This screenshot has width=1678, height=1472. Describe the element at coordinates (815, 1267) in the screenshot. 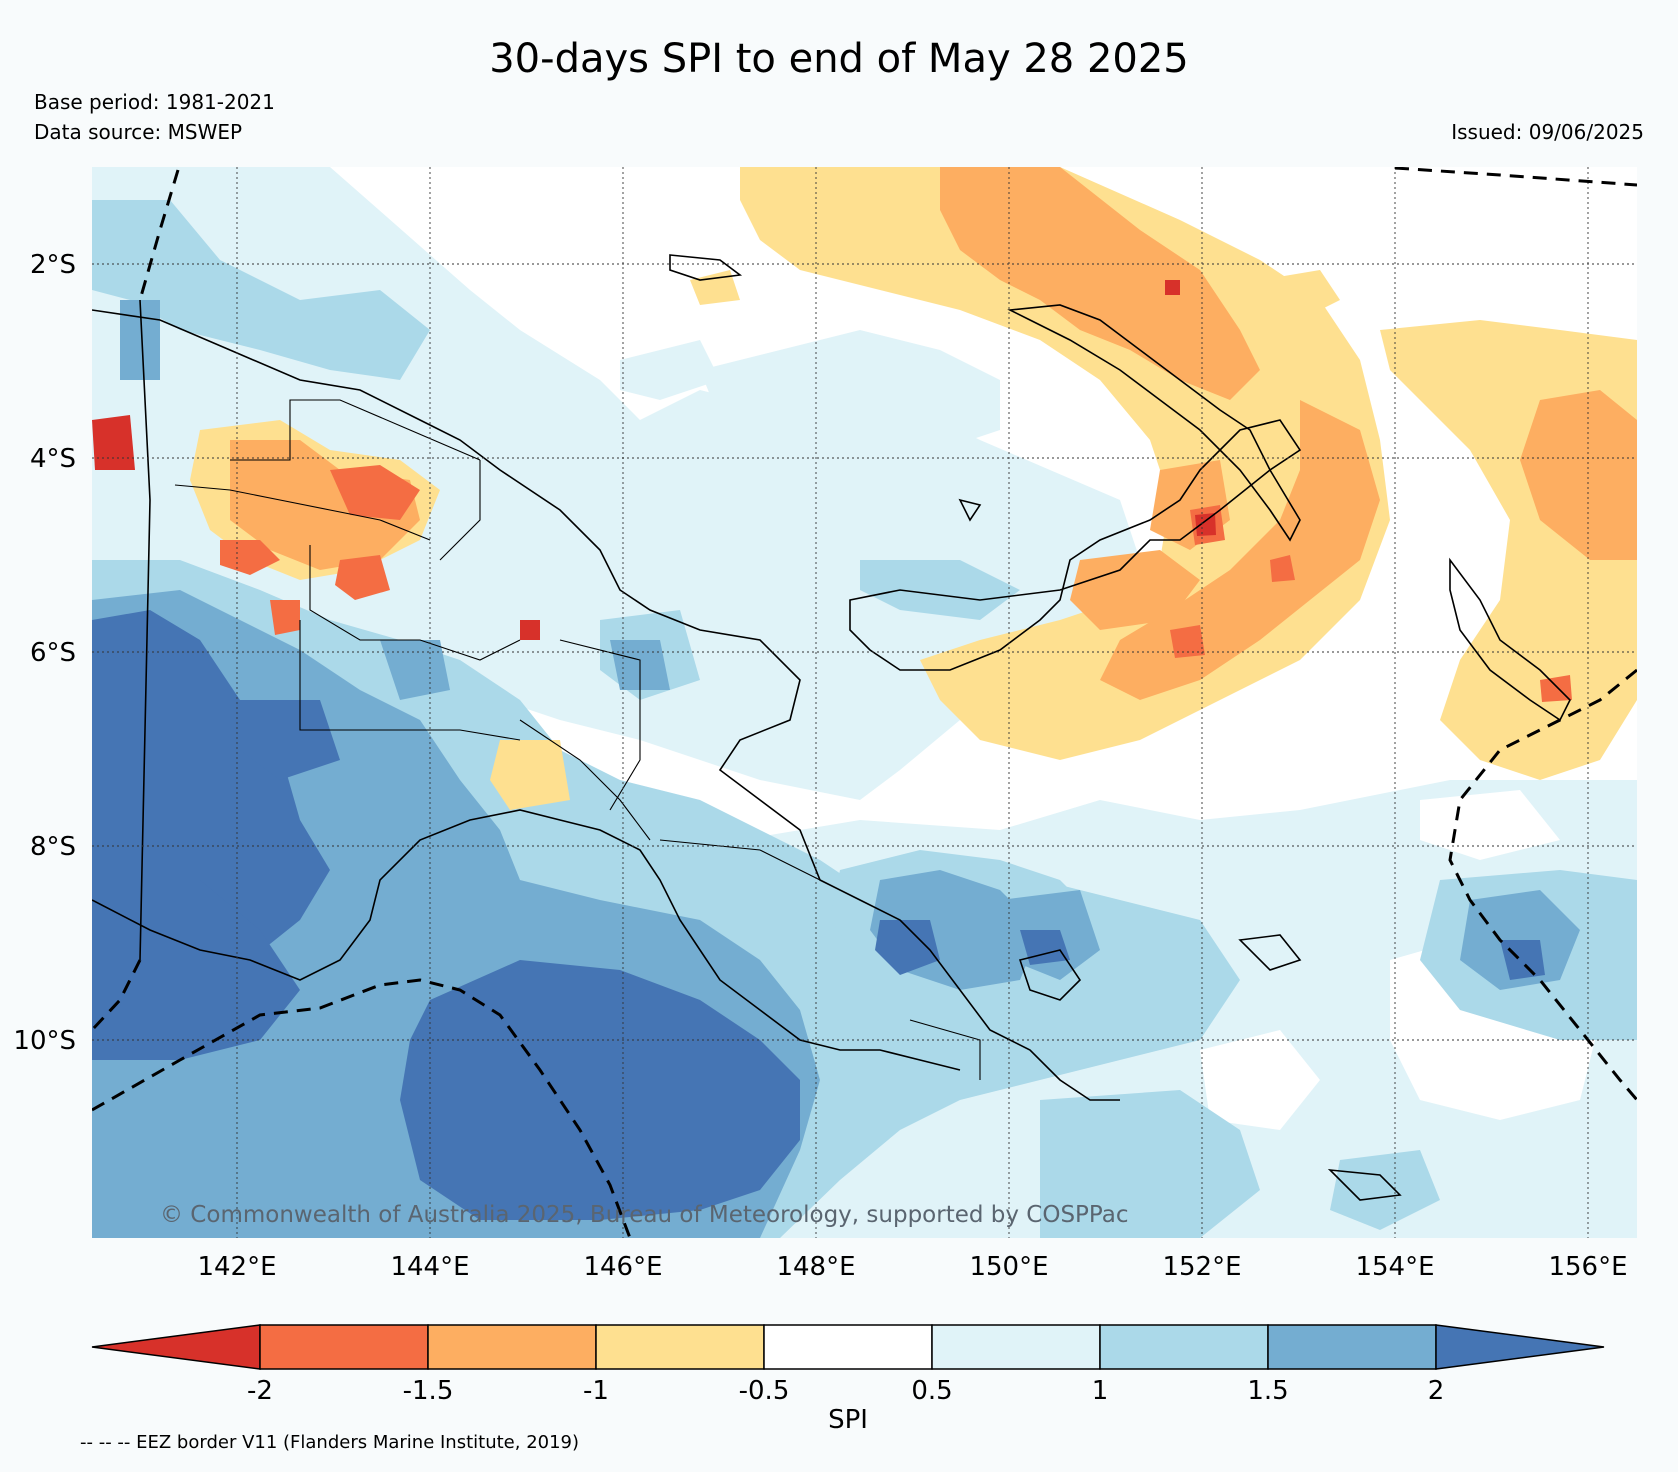

I see `lon-label: 148°E` at that location.